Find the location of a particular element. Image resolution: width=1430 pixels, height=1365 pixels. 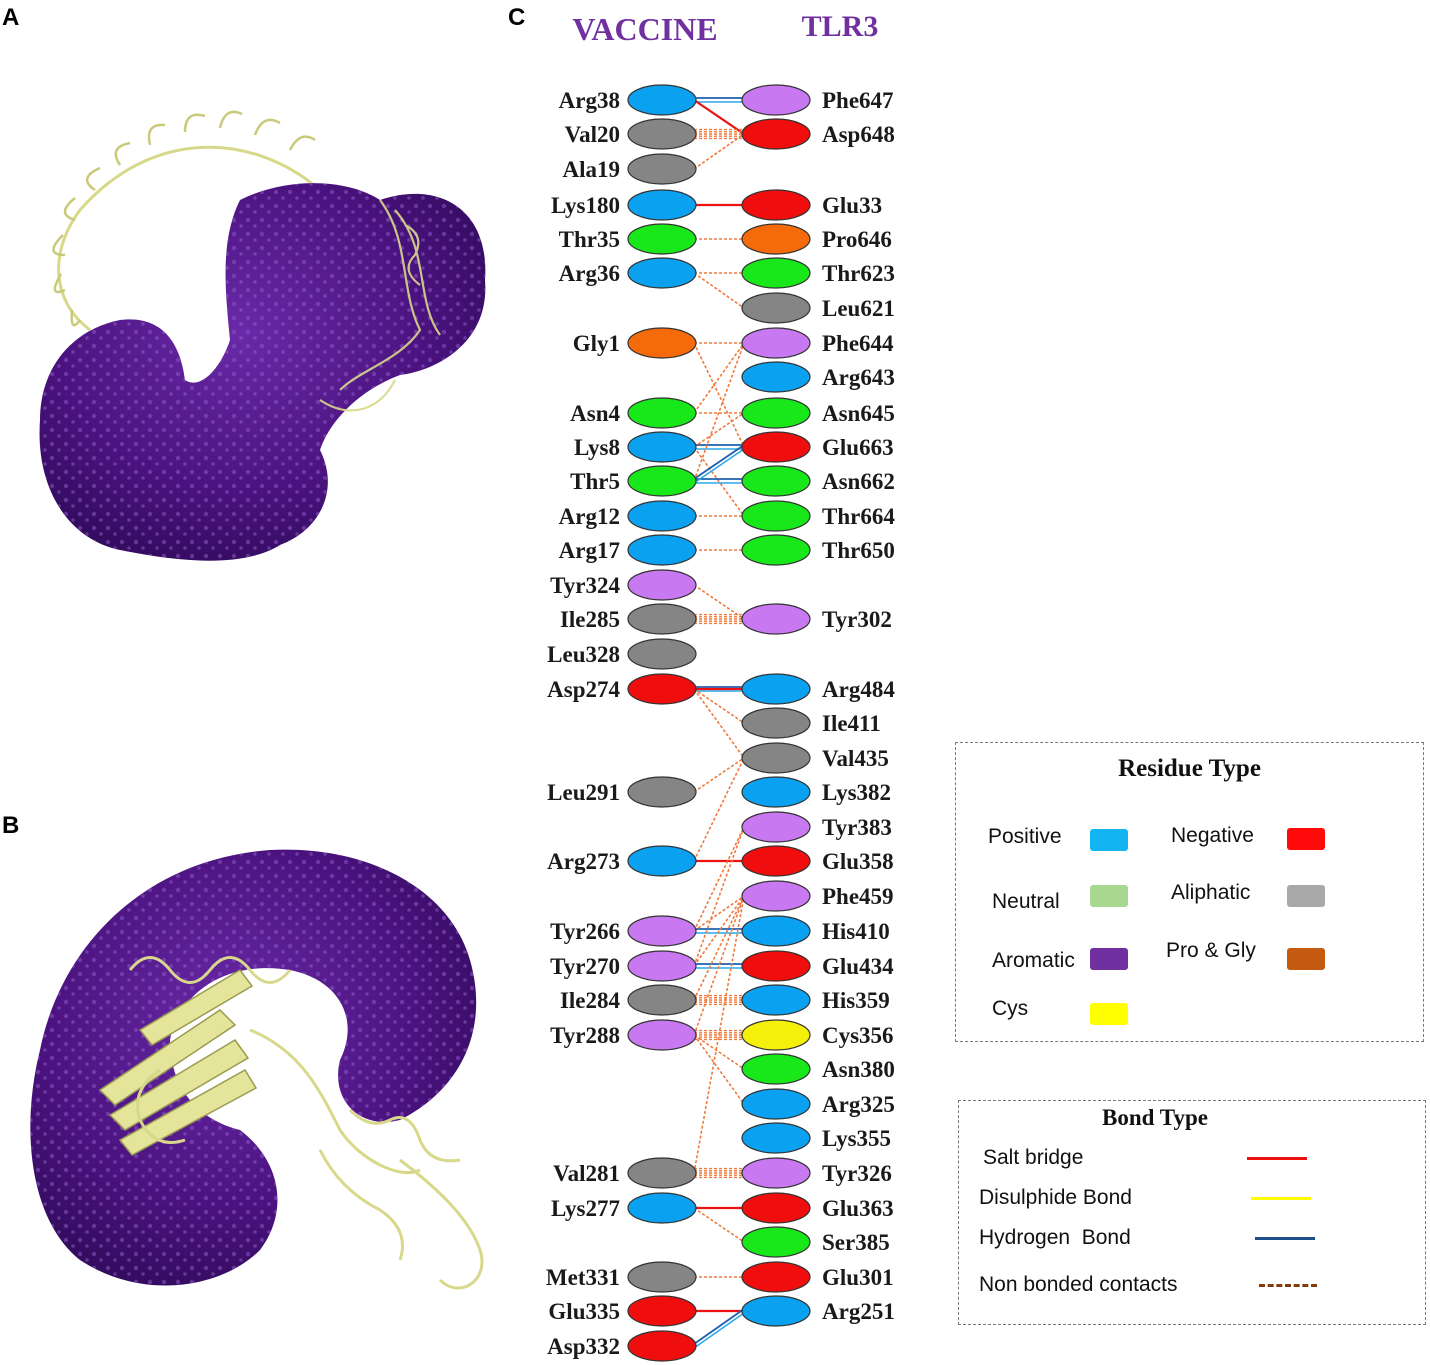

tlr3-residue-glu434: Glu434 is located at coordinates (817, 966).